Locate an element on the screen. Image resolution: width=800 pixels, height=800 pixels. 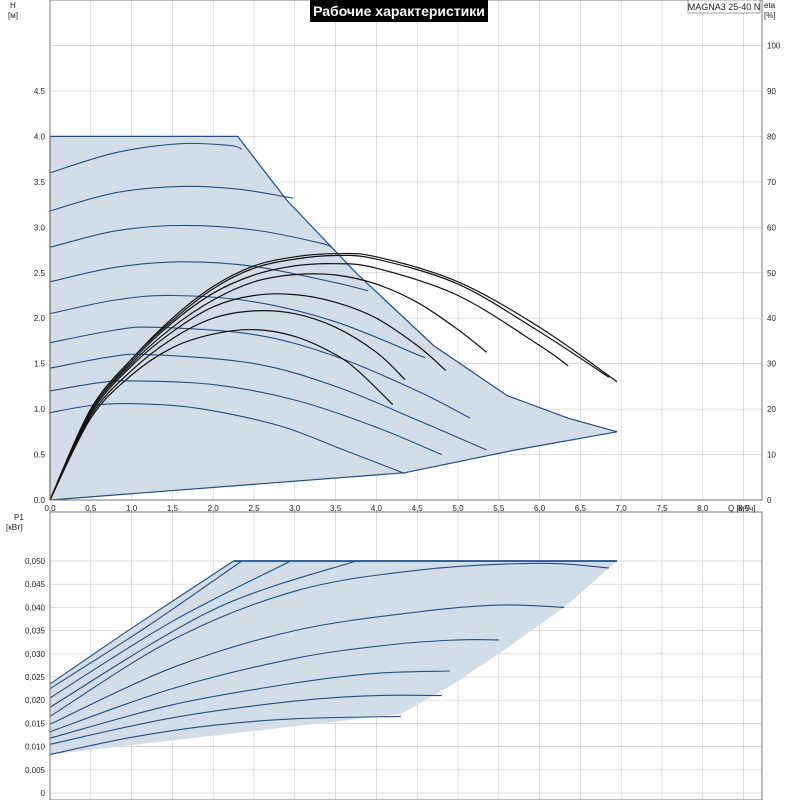
x-tick-1: 0,5 is located at coordinates (91, 508).